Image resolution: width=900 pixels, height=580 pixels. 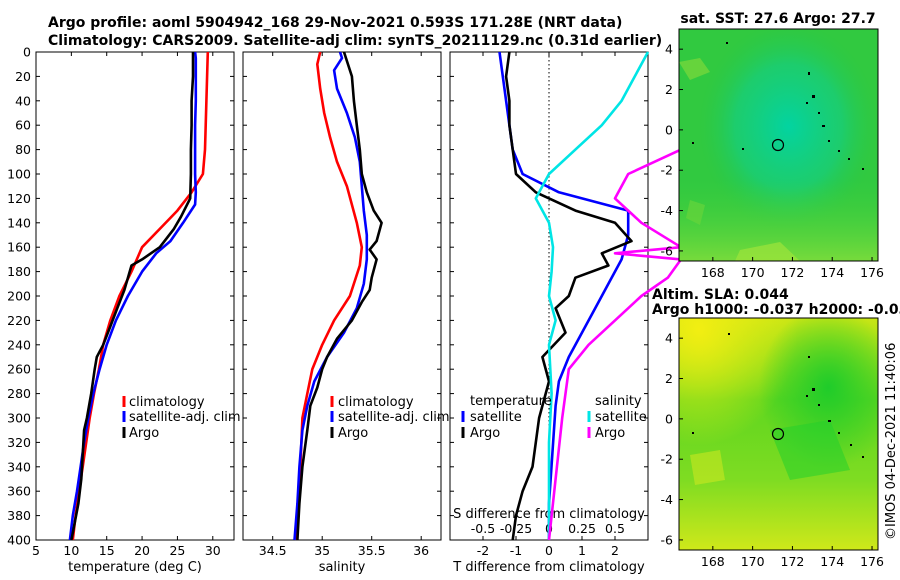 I want to click on sst-map, so click(x=778, y=145).